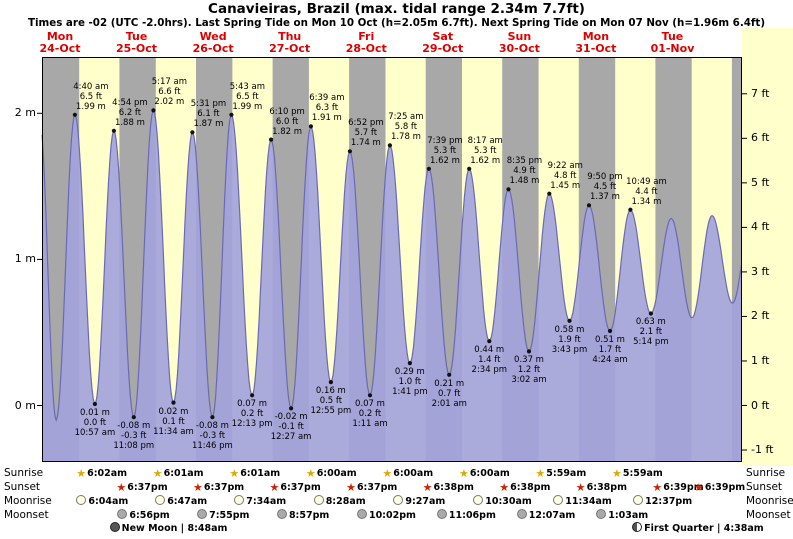 Image resolution: width=793 pixels, height=539 pixels. Describe the element at coordinates (330, 391) in the screenshot. I see `tide-height-m: 0.16 m` at that location.